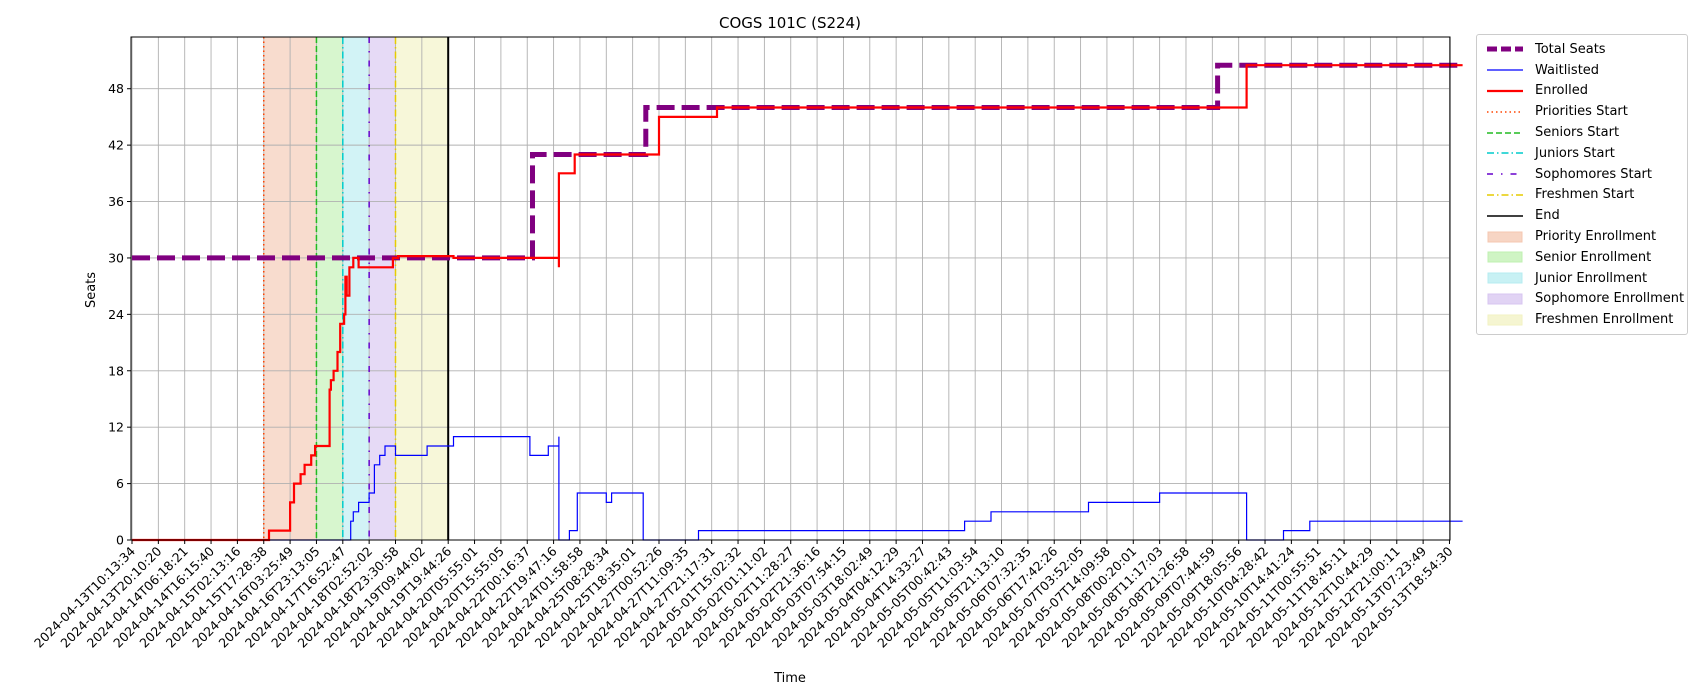 The height and width of the screenshot is (700, 1700). What do you see at coordinates (1593, 174) in the screenshot?
I see `legend-label: Sophomores Start` at bounding box center [1593, 174].